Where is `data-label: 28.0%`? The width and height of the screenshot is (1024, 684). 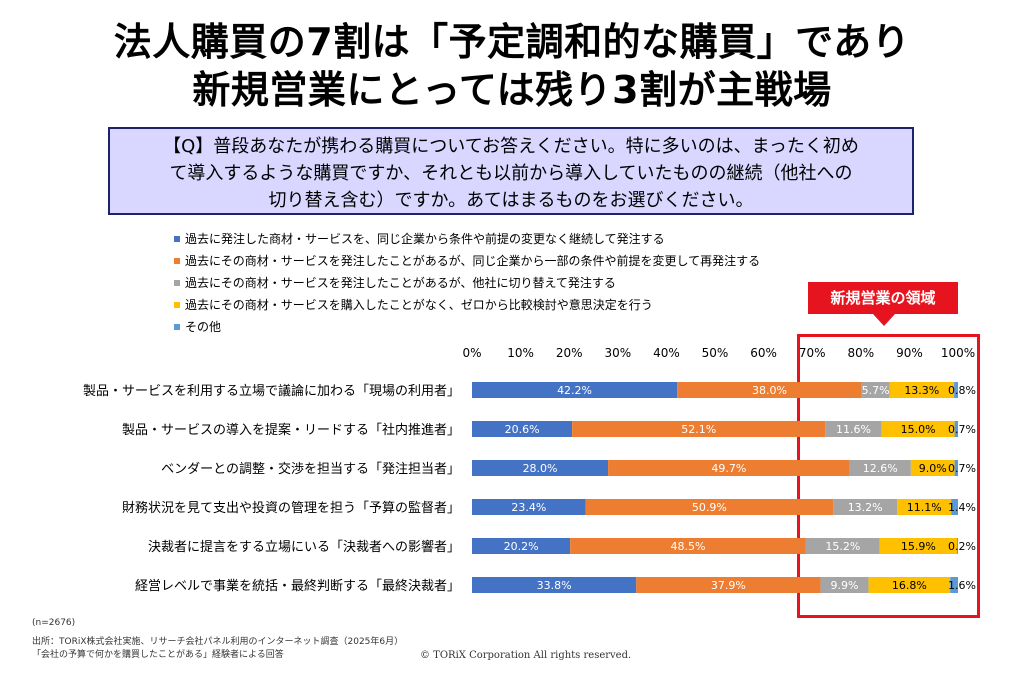
data-label: 28.0% is located at coordinates (540, 468).